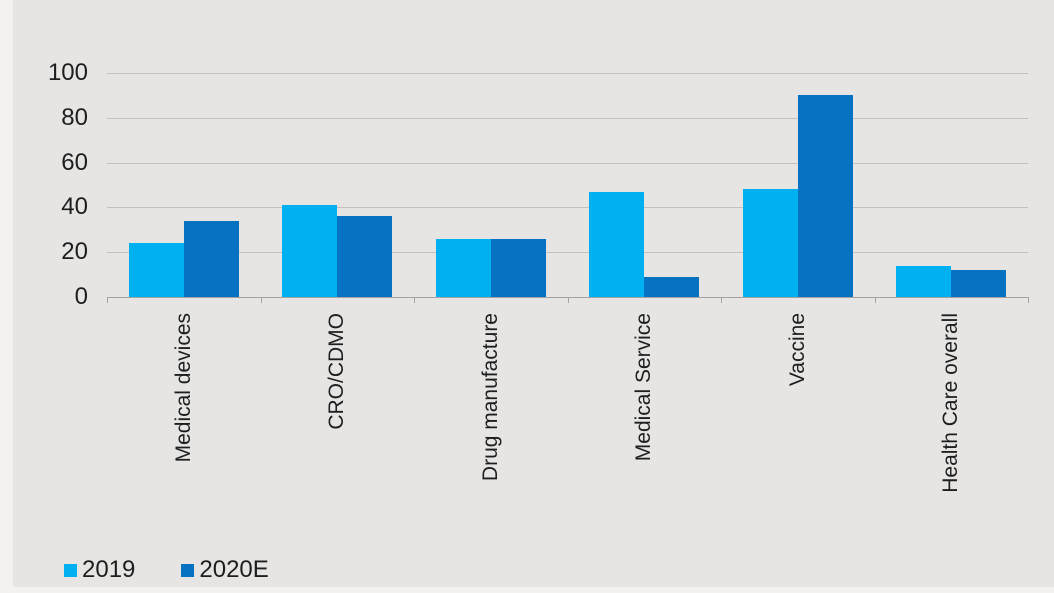 The height and width of the screenshot is (593, 1054). Describe the element at coordinates (518, 267) in the screenshot. I see `bar-2020e-drug-manufacture` at that location.